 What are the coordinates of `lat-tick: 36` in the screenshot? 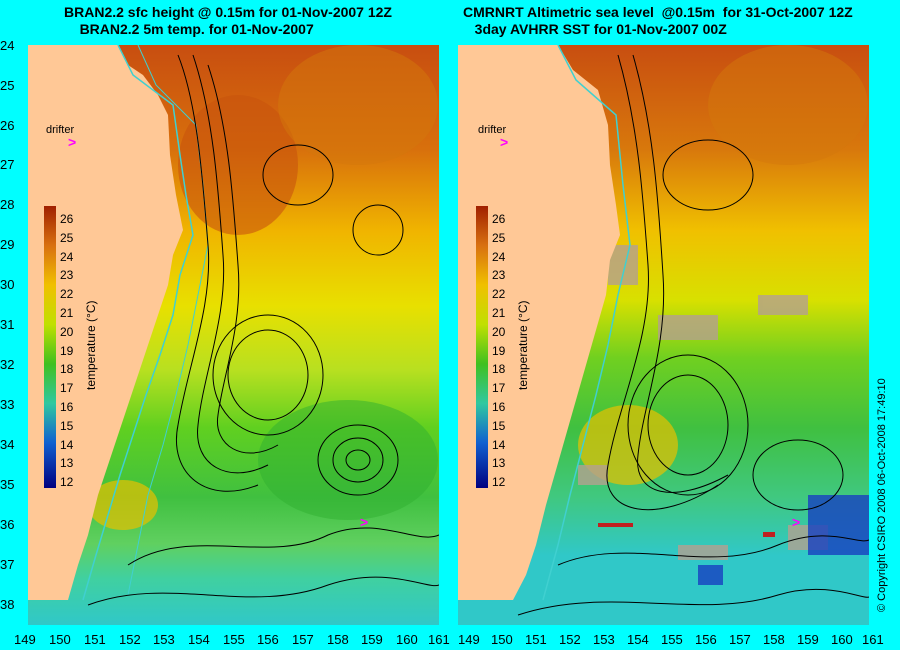 It's located at (7, 524).